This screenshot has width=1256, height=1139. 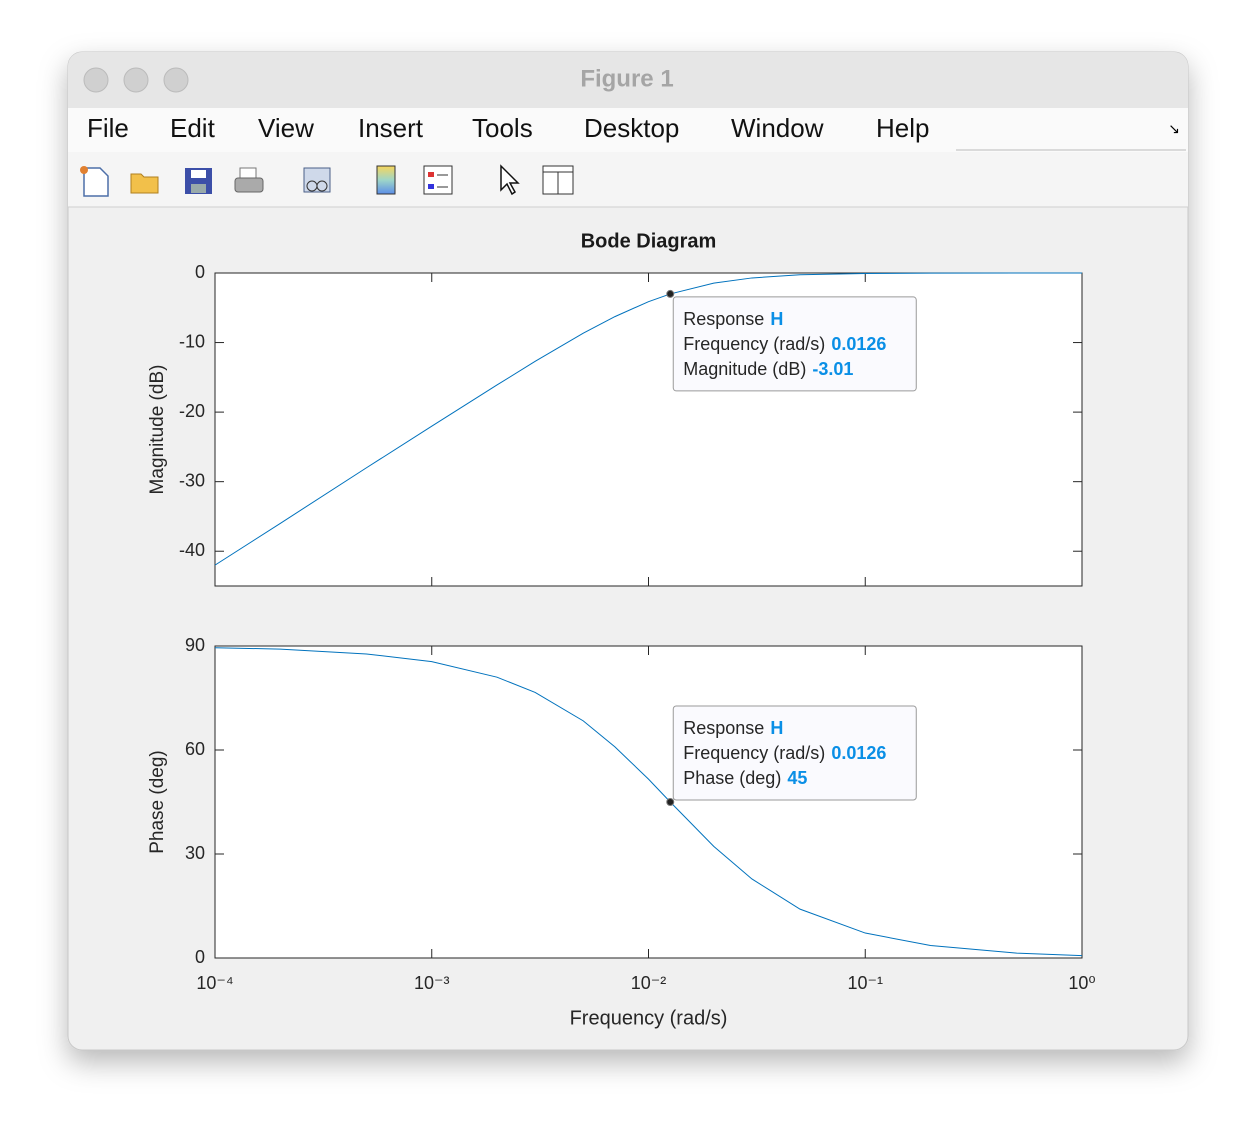 I want to click on link-icon, so click(x=317, y=180).